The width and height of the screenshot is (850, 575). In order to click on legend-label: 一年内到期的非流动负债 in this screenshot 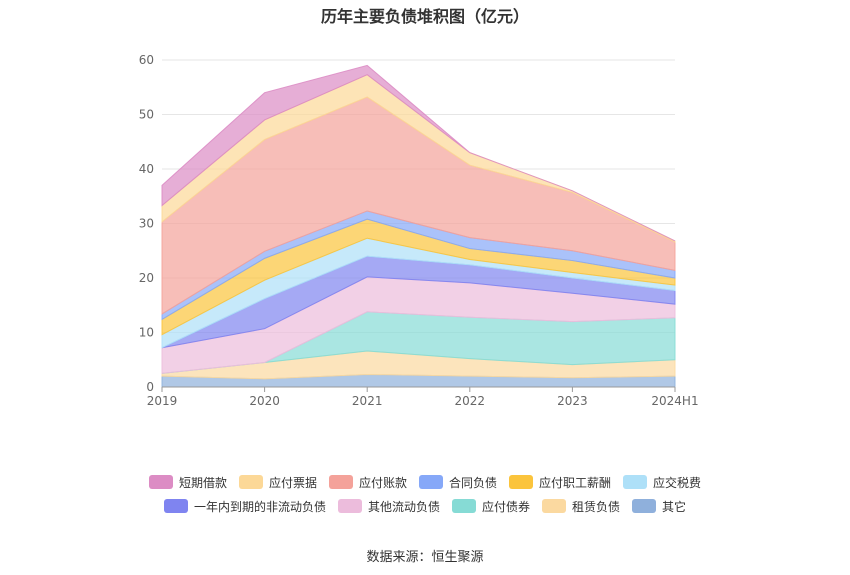, I will do `click(259, 506)`.